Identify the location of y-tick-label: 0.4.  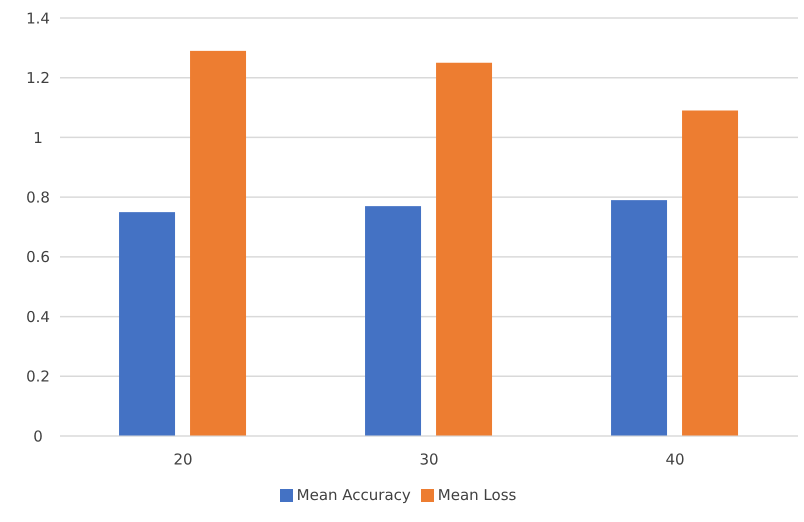
(38, 317).